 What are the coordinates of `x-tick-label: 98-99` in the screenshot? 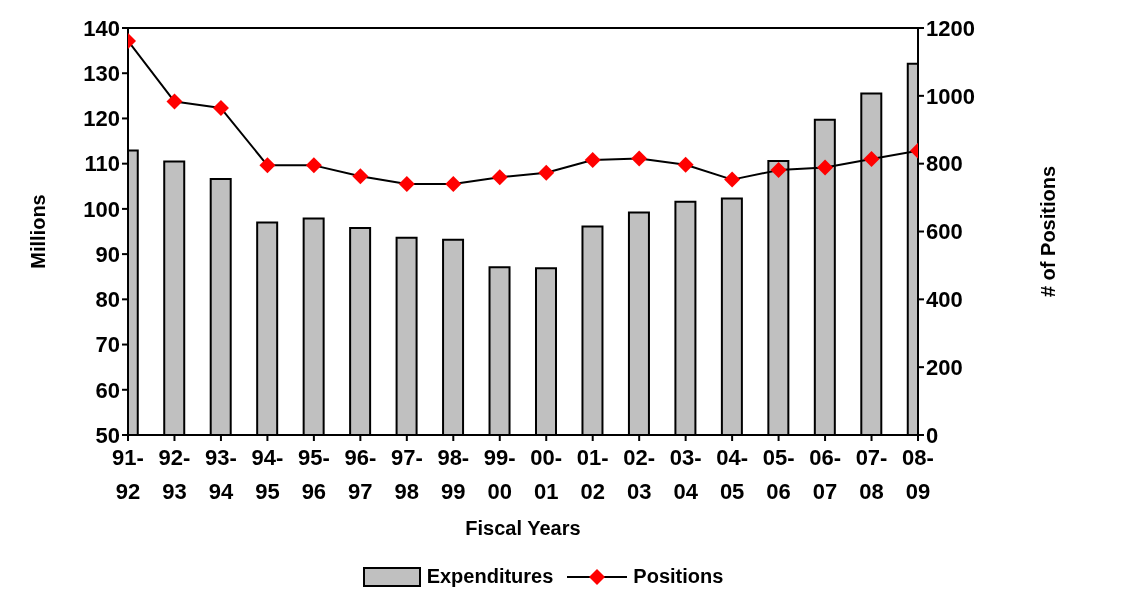 It's located at (453, 474).